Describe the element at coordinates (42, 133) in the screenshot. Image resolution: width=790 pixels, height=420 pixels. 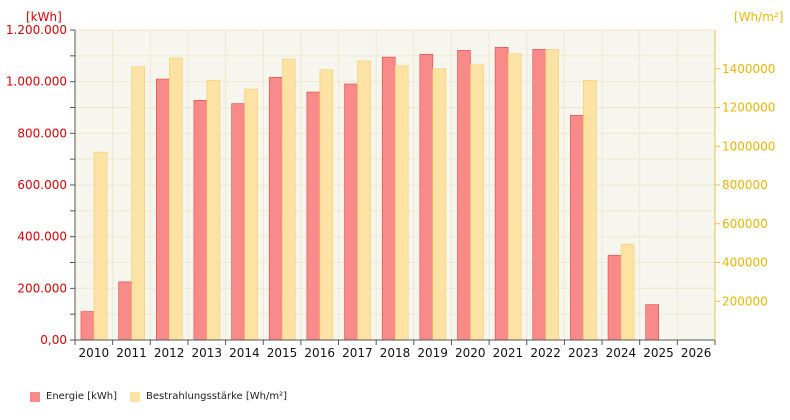
I see `y-left-tick-label: 800.000` at that location.